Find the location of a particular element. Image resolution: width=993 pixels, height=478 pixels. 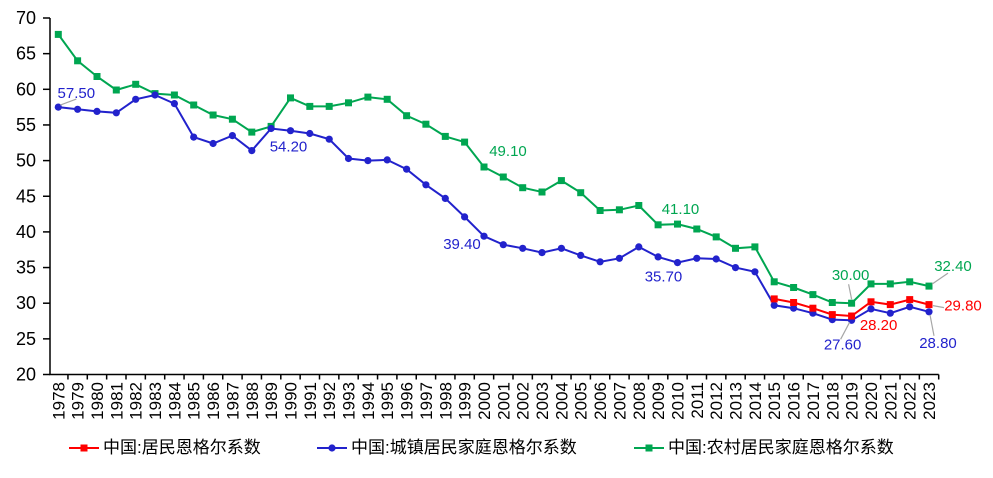

legend-item-urban: 中国:城镇居民家庭恩格尔系数 is located at coordinates (447, 448).